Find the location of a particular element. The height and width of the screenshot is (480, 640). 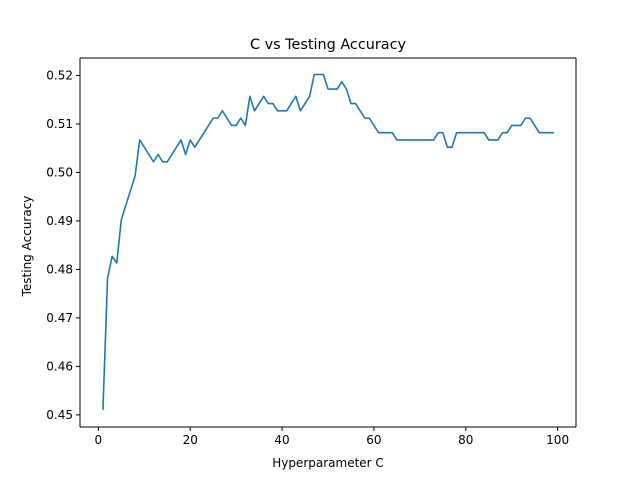

x-tick-label: 20 is located at coordinates (190, 440).